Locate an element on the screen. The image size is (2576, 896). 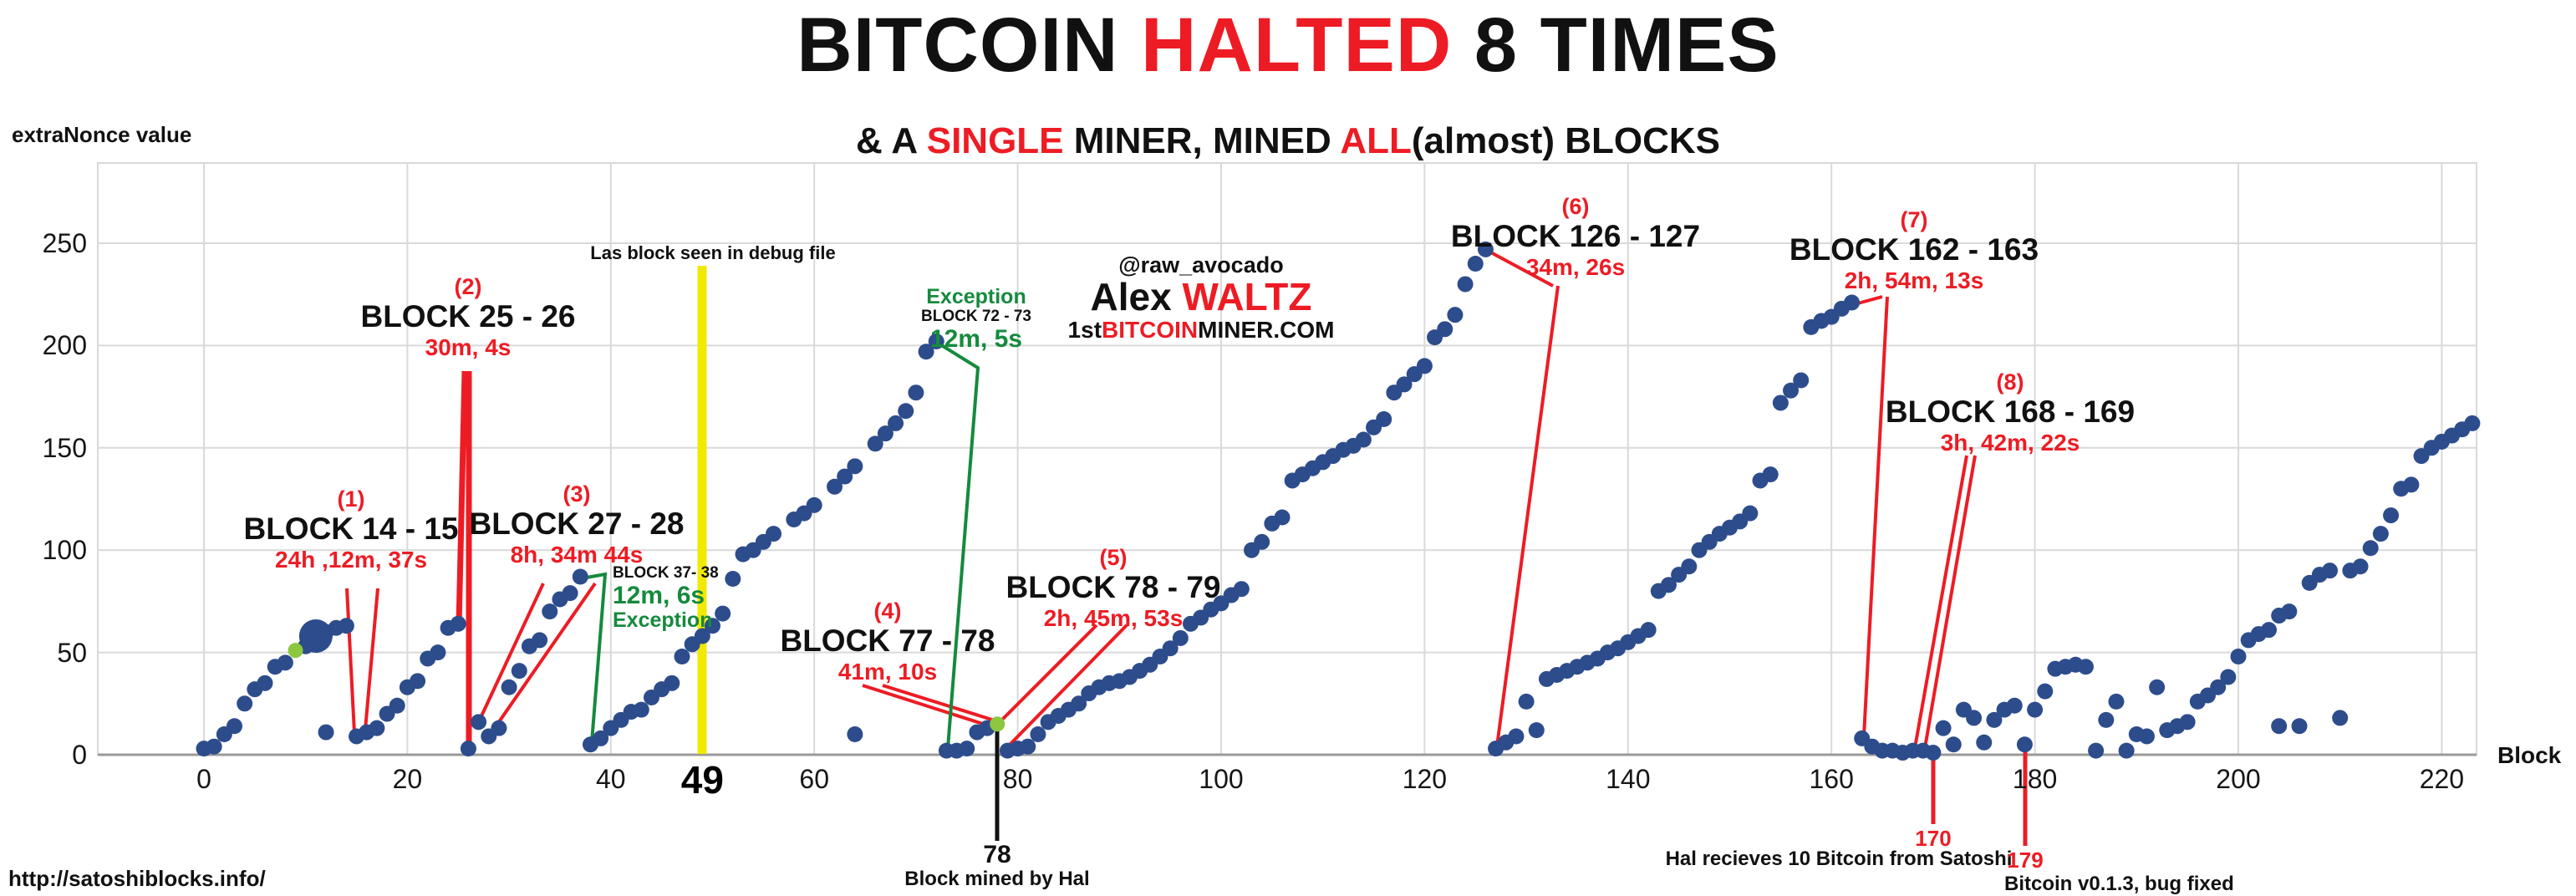
x-tick-label: 220 is located at coordinates (2442, 779).